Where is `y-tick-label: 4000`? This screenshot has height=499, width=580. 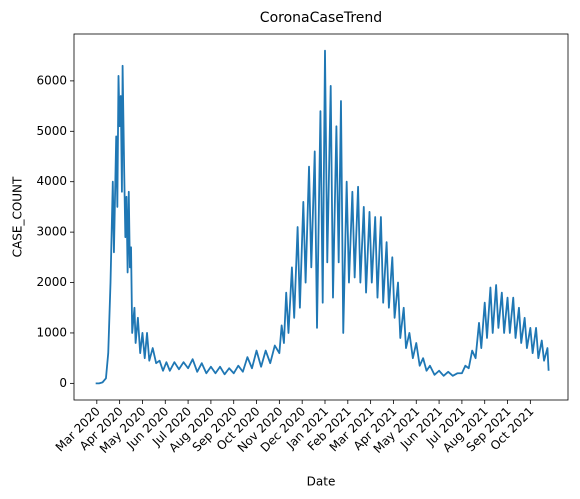 y-tick-label: 4000 is located at coordinates (51, 181).